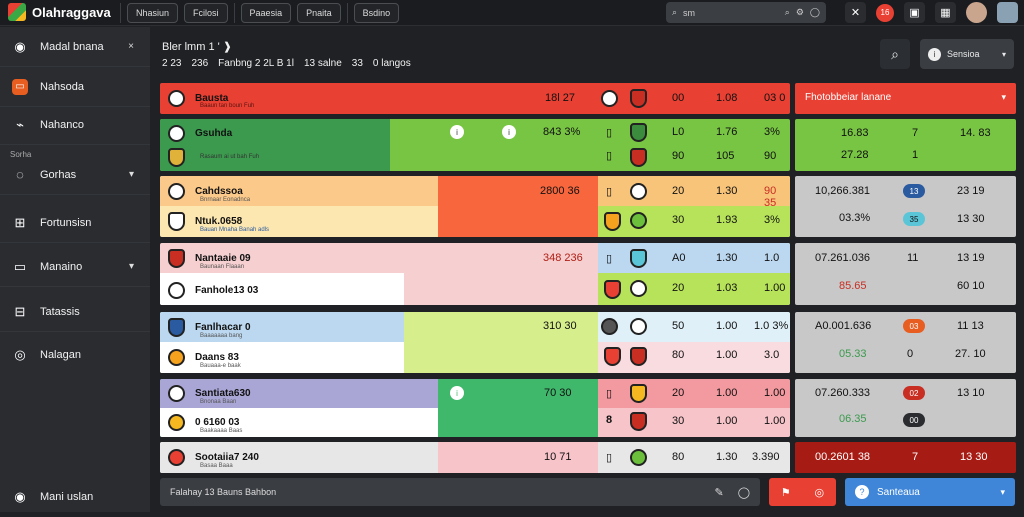 The width and height of the screenshot is (1024, 517). What do you see at coordinates (20, 46) in the screenshot?
I see `soccer-ball-icon: ◉` at bounding box center [20, 46].